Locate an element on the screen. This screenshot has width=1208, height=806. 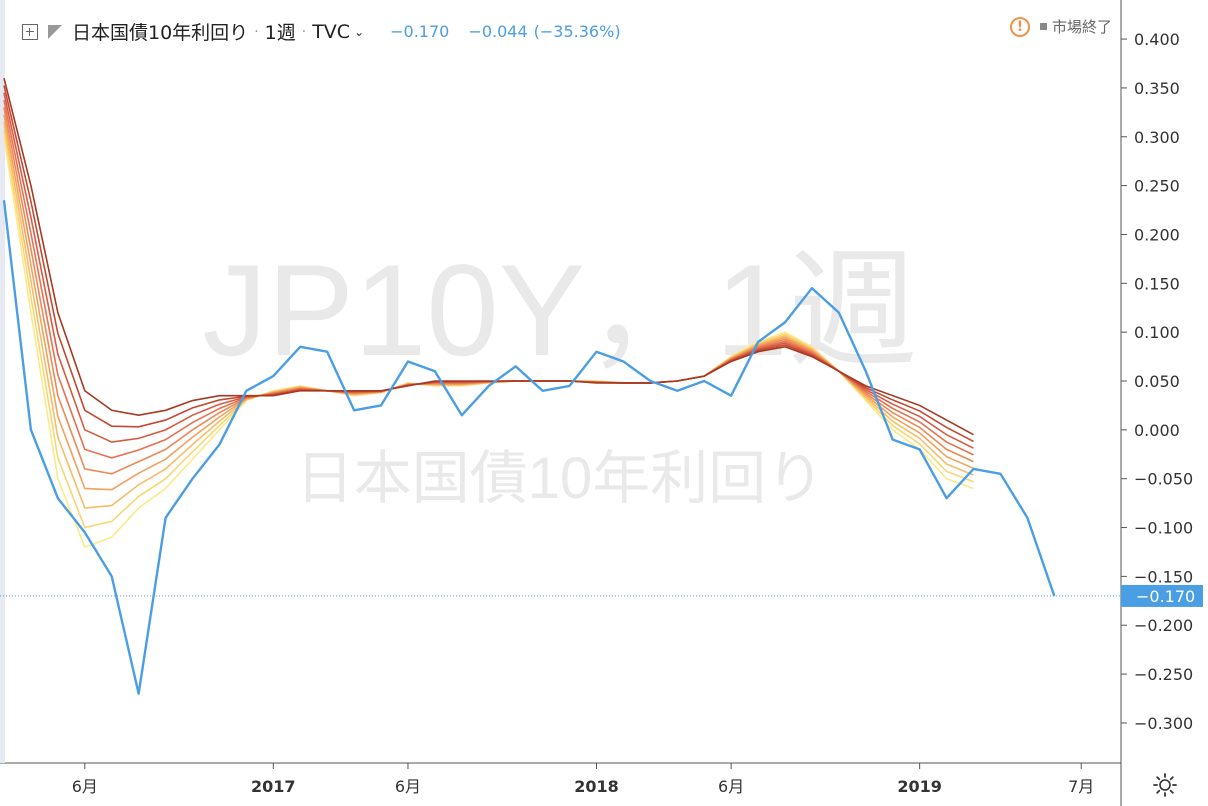
last-price-label: −0.170 is located at coordinates (1165, 596).